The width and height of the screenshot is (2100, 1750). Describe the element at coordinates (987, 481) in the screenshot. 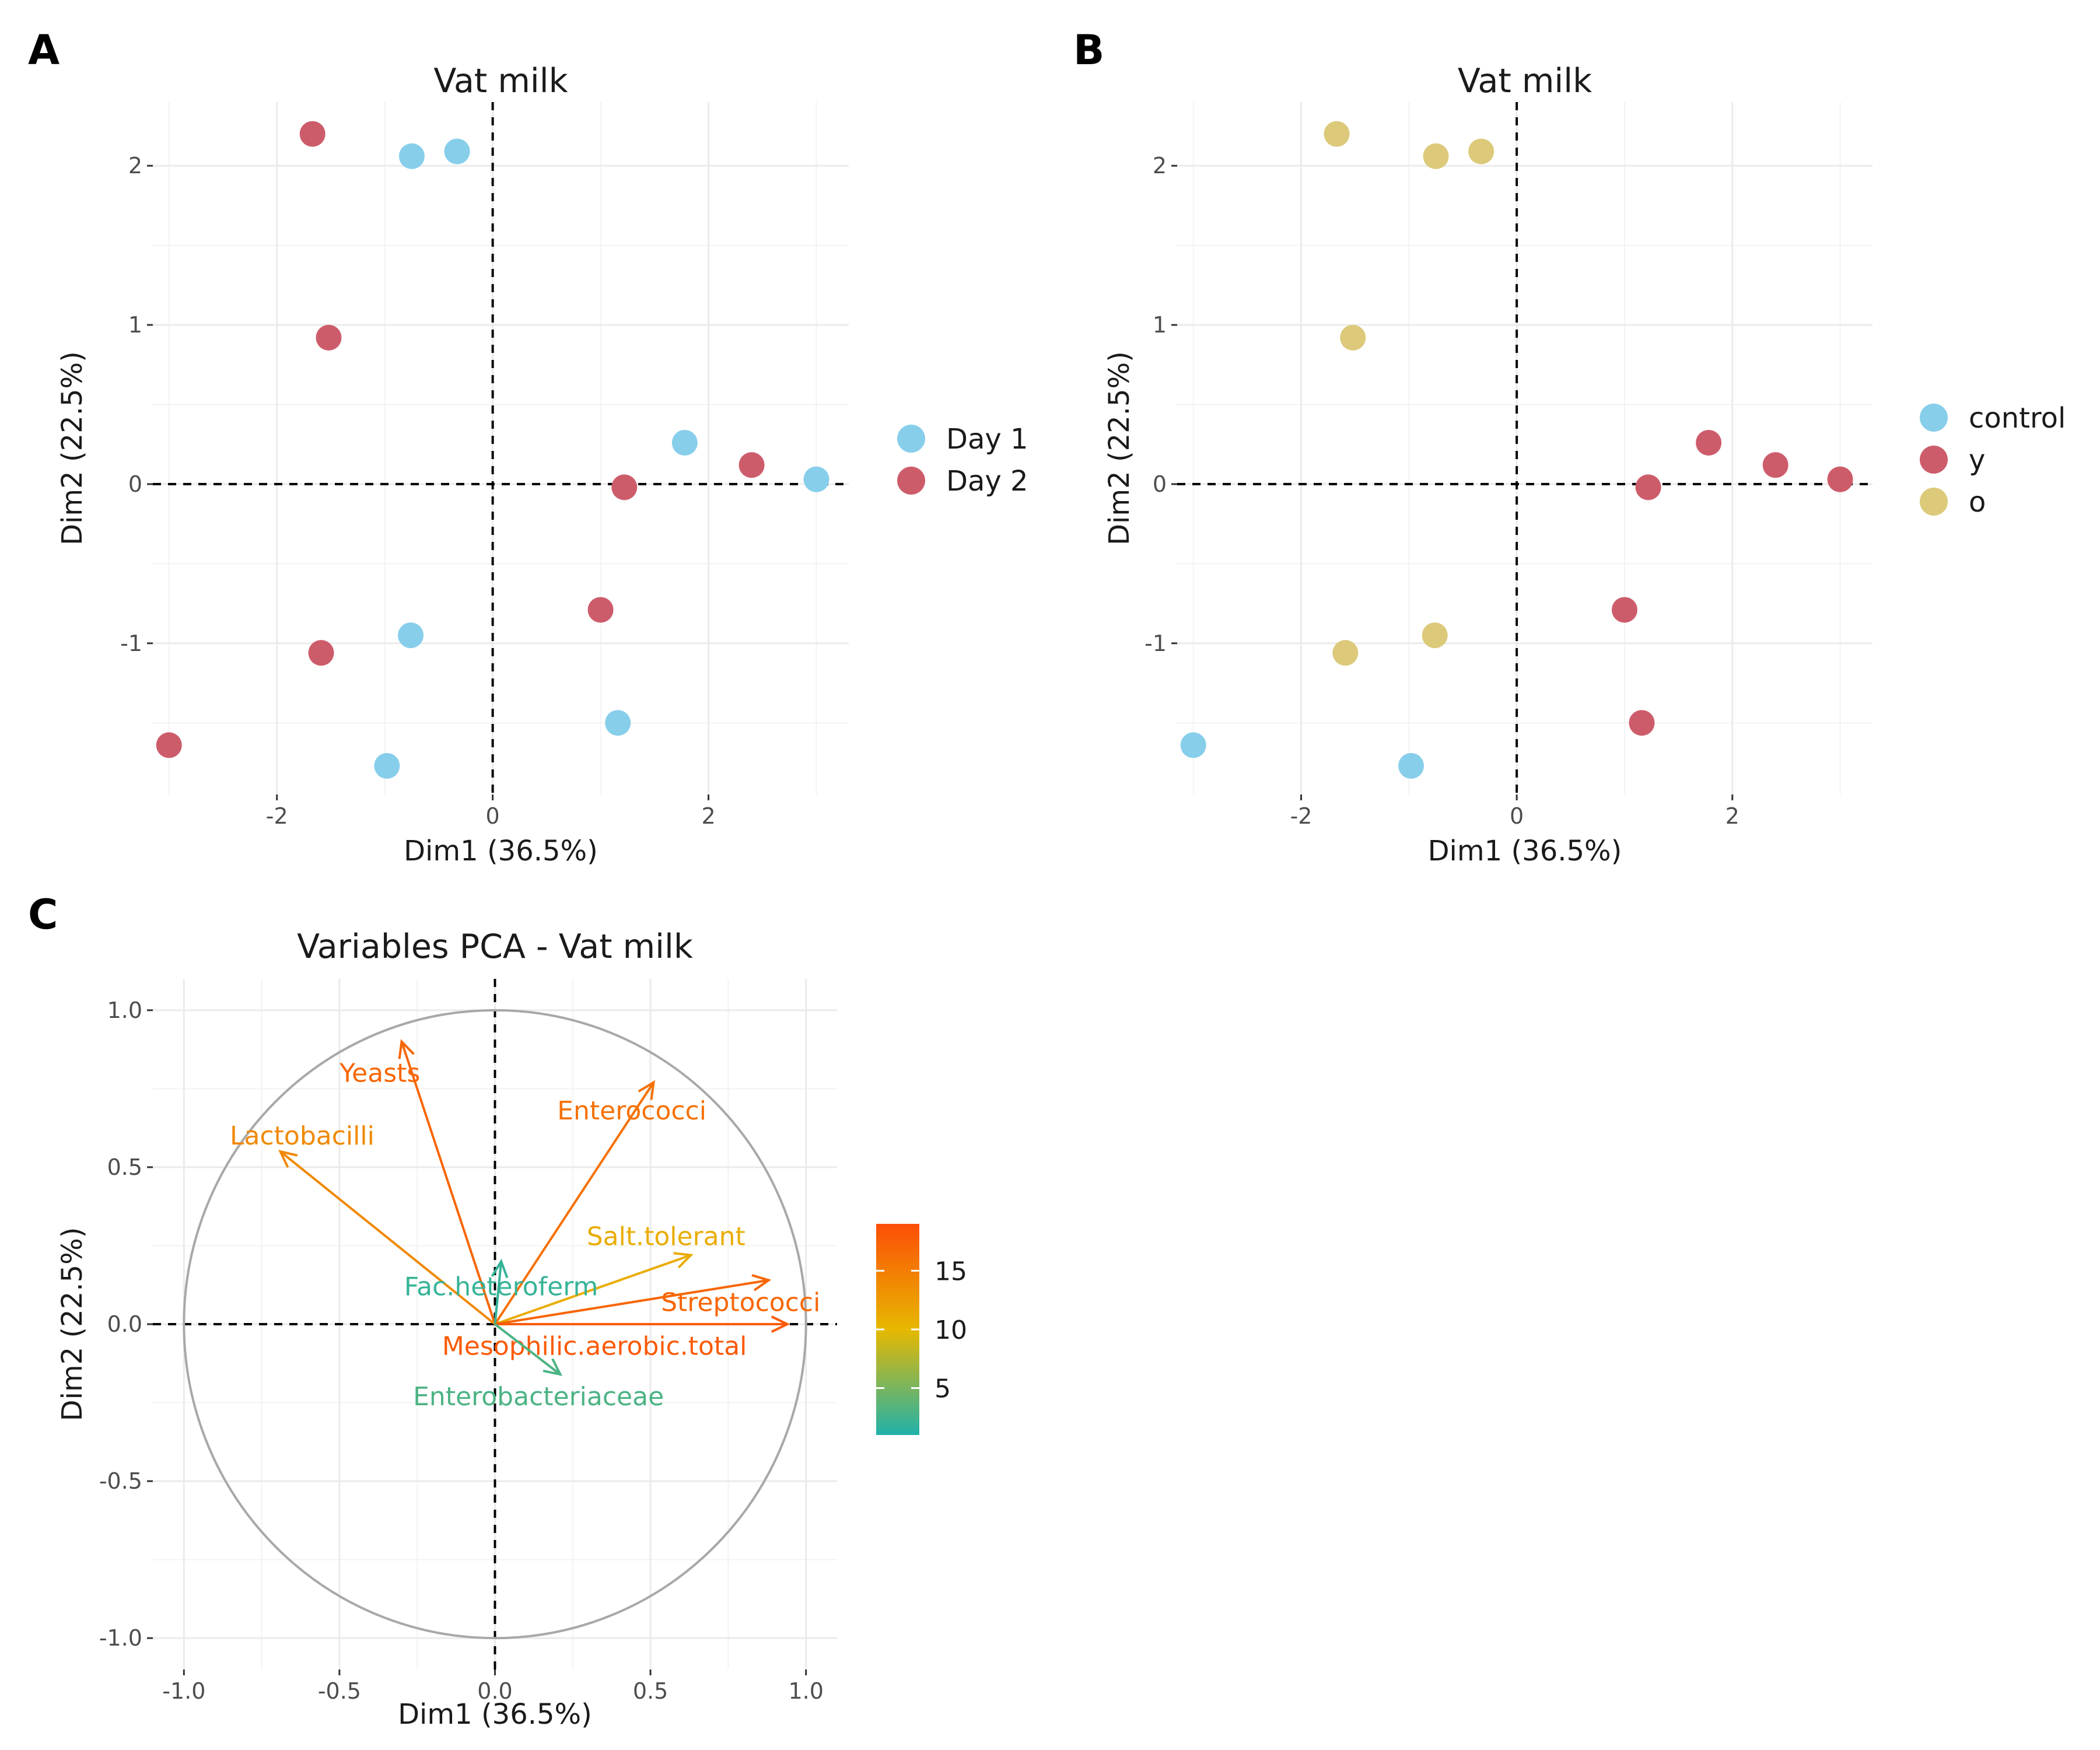

I see `legend-label: Day 2` at that location.